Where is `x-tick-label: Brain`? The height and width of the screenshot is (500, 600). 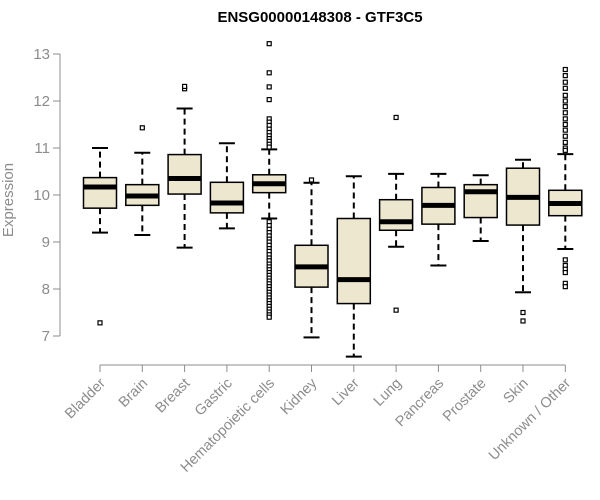 x-tick-label: Brain is located at coordinates (133, 393).